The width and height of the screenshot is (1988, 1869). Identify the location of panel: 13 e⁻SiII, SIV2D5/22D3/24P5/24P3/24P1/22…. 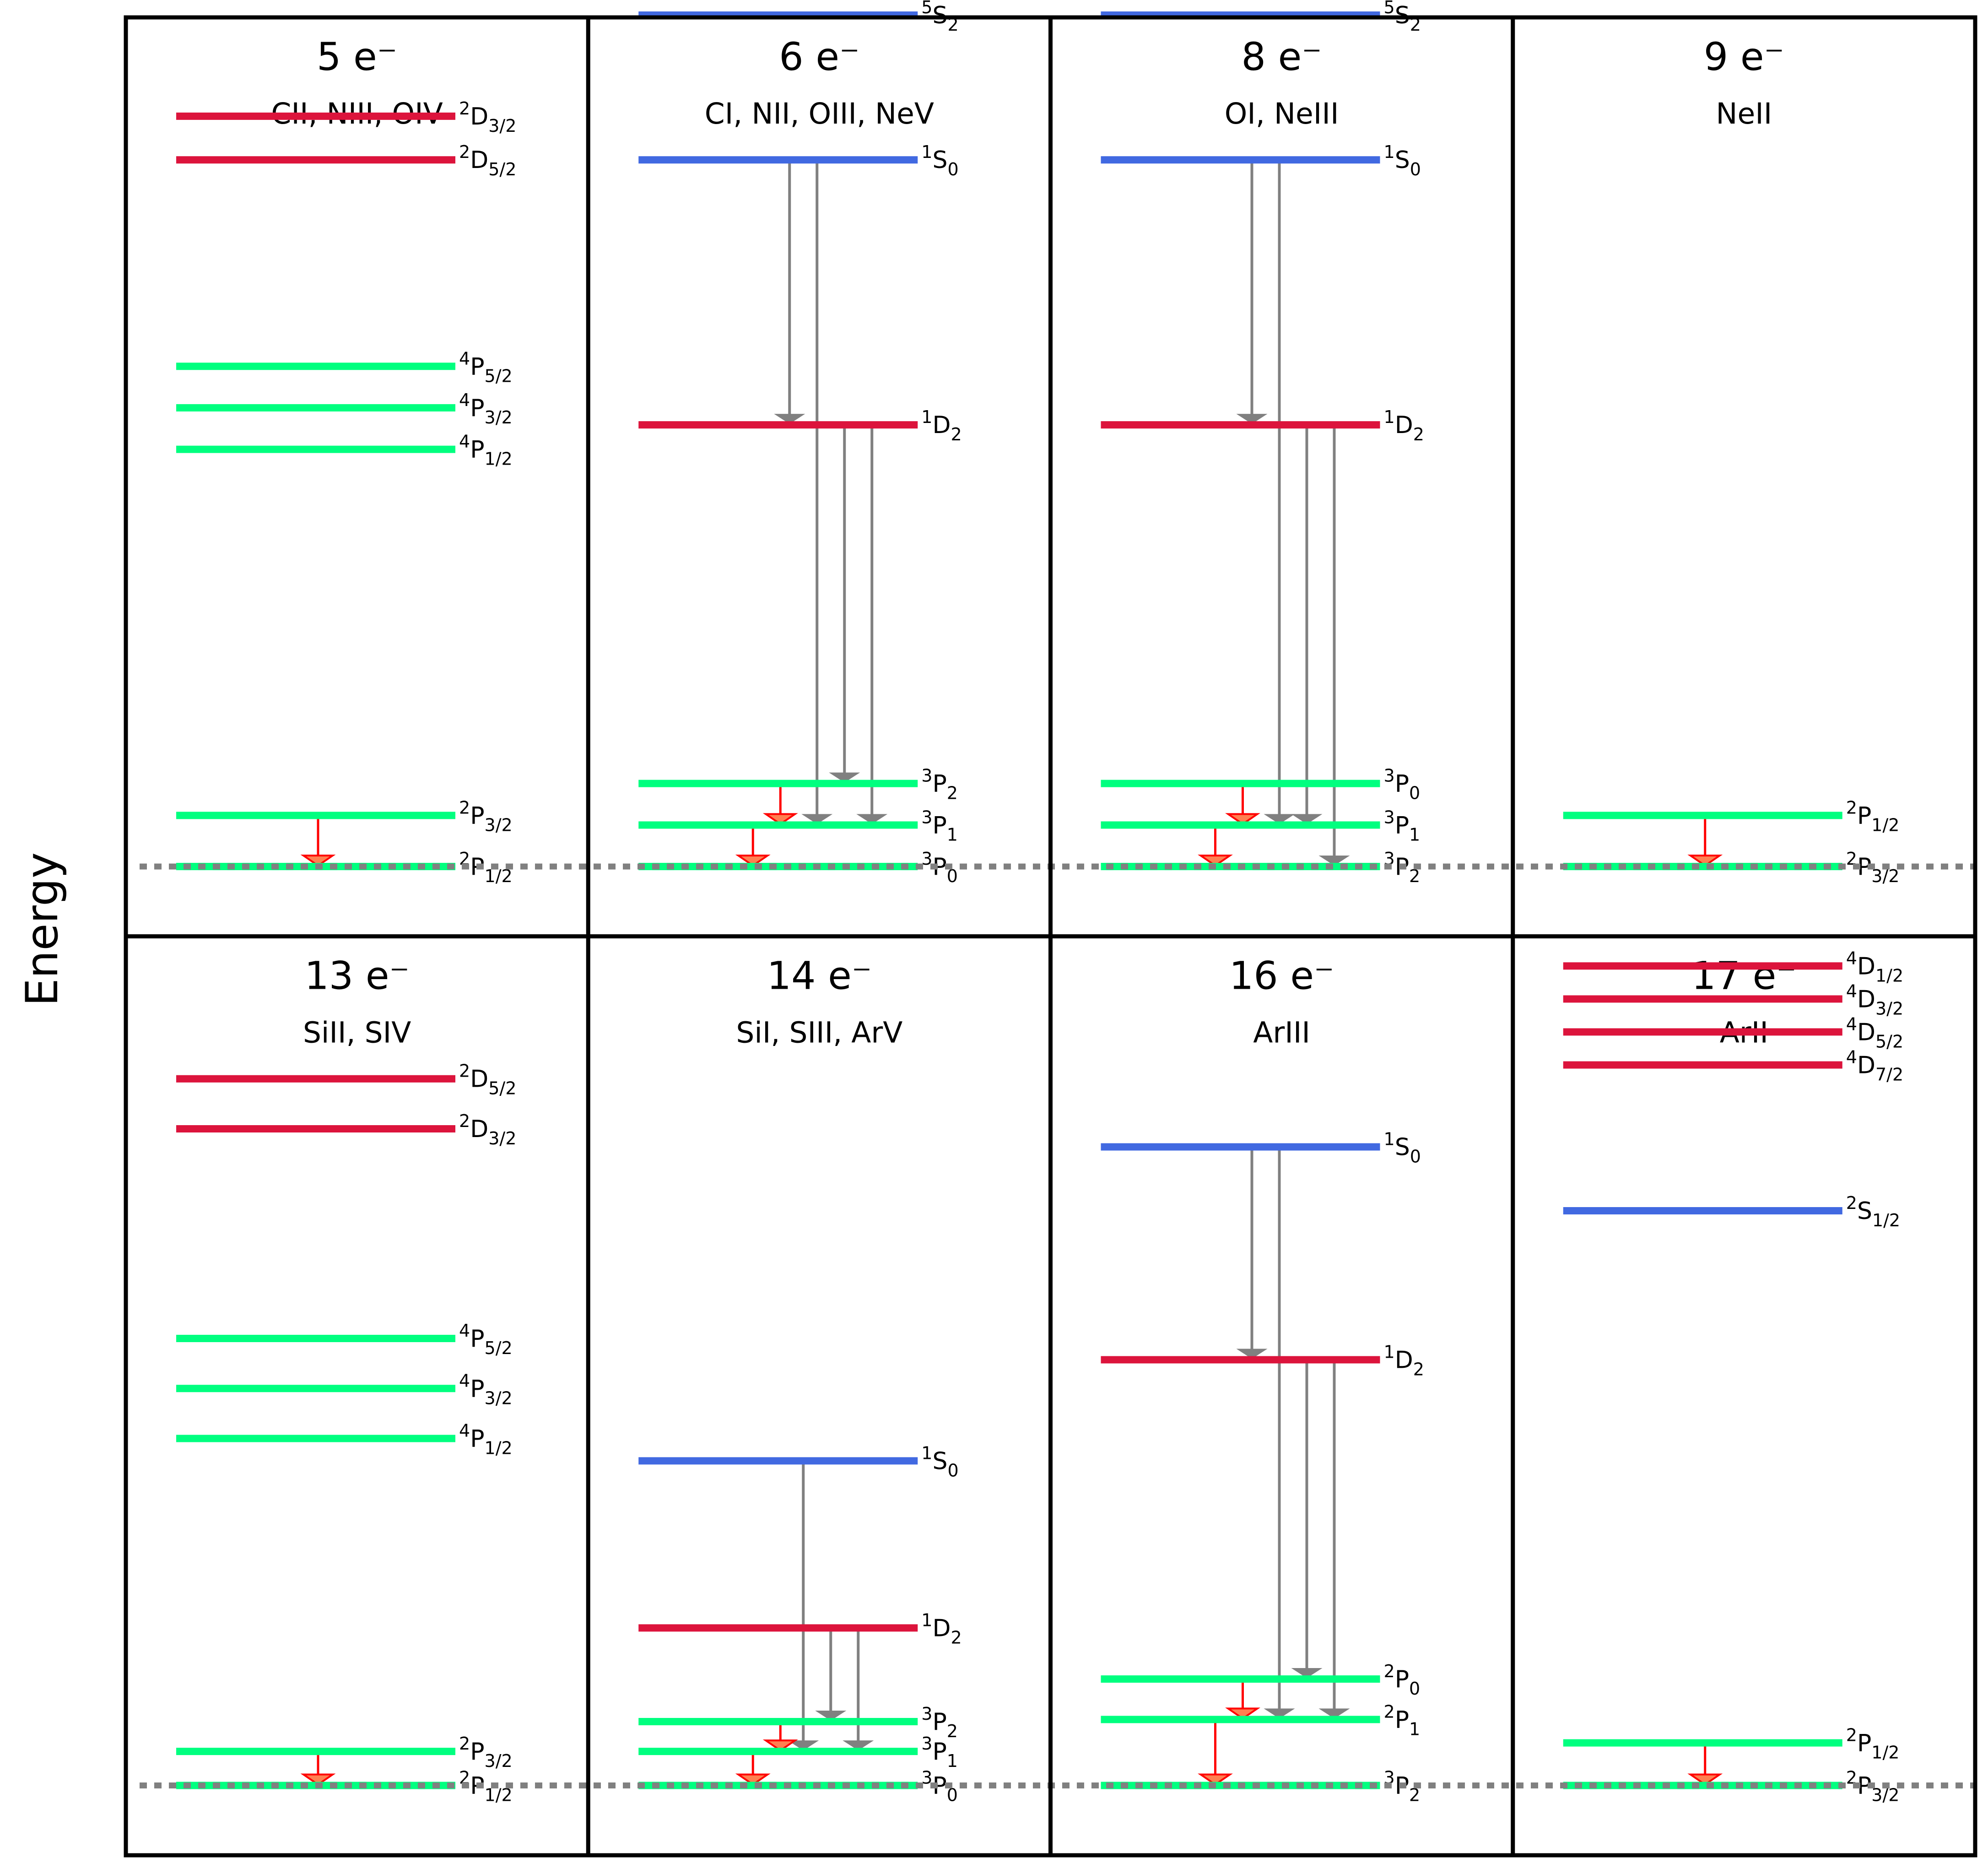
(346, 1379).